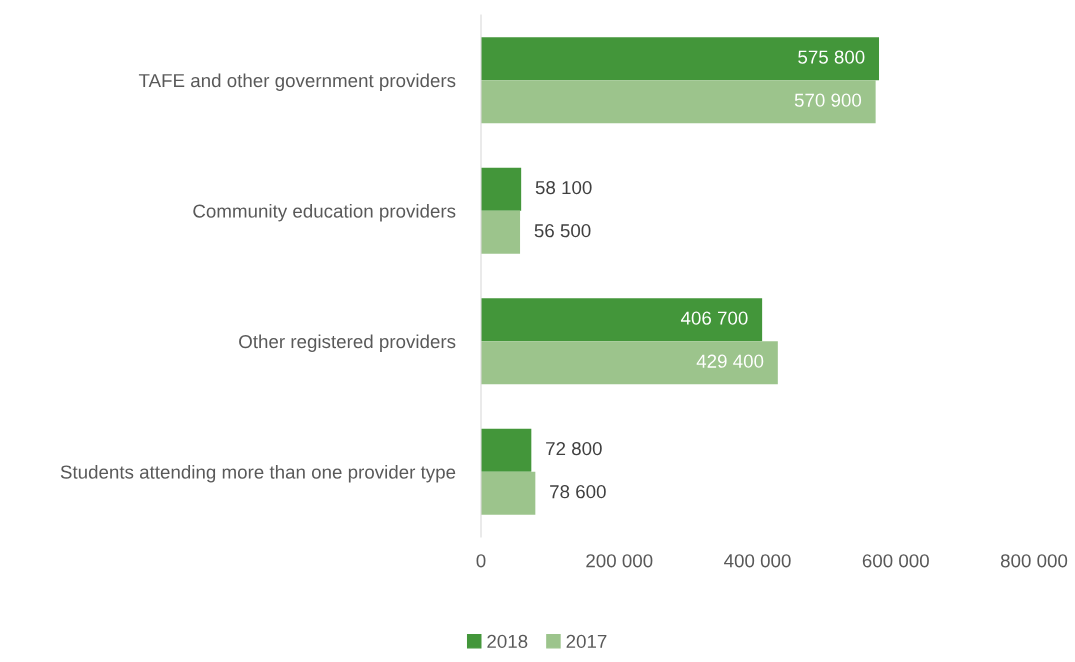  What do you see at coordinates (574, 448) in the screenshot?
I see `data-label: 72 800` at bounding box center [574, 448].